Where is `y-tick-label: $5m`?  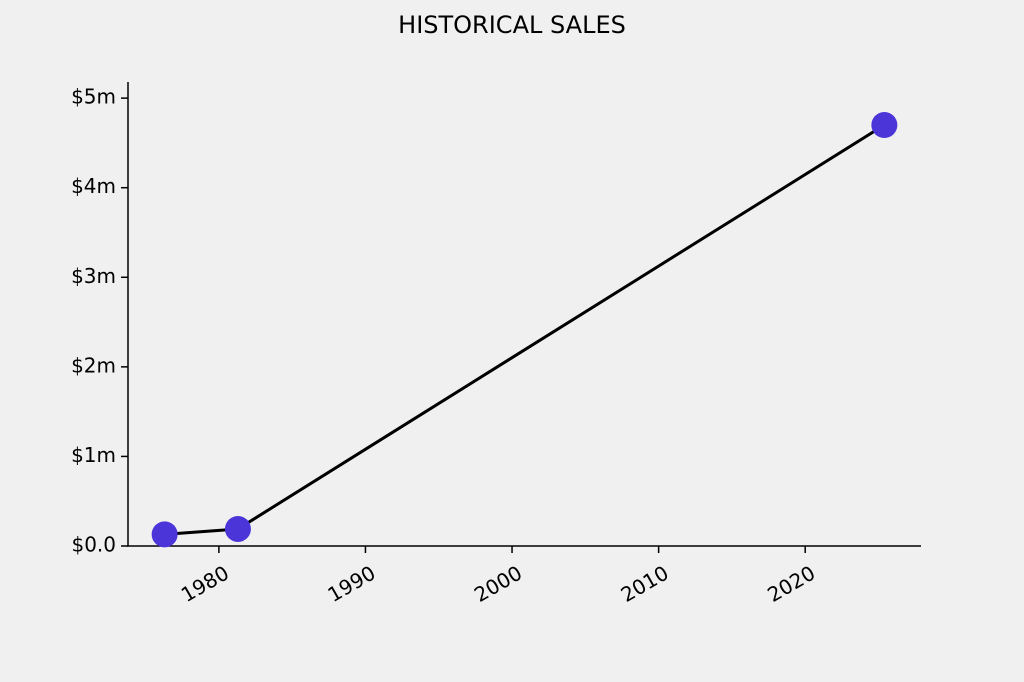
y-tick-label: $5m is located at coordinates (93, 97).